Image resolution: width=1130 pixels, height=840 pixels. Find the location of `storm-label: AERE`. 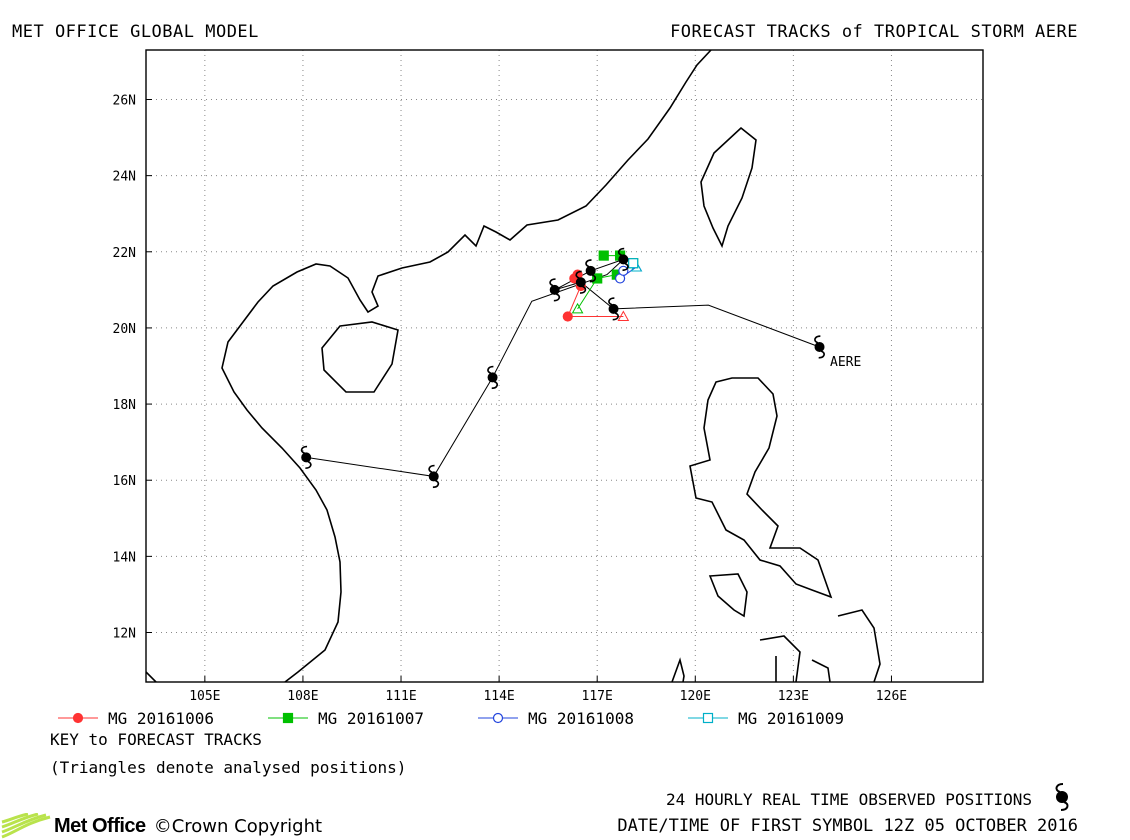

storm-label: AERE is located at coordinates (845, 362).